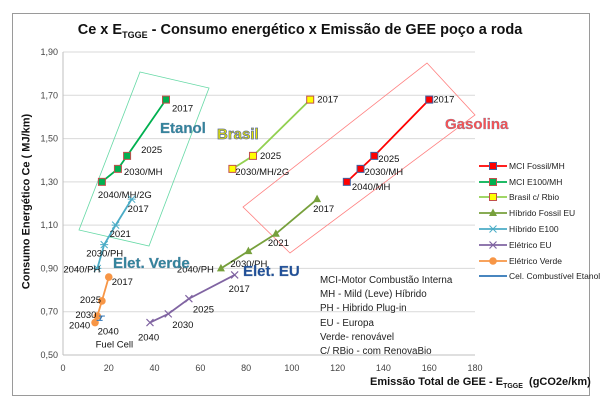 The height and width of the screenshot is (405, 600). What do you see at coordinates (539, 245) in the screenshot?
I see `legend-item: Elétrico EU` at bounding box center [539, 245].